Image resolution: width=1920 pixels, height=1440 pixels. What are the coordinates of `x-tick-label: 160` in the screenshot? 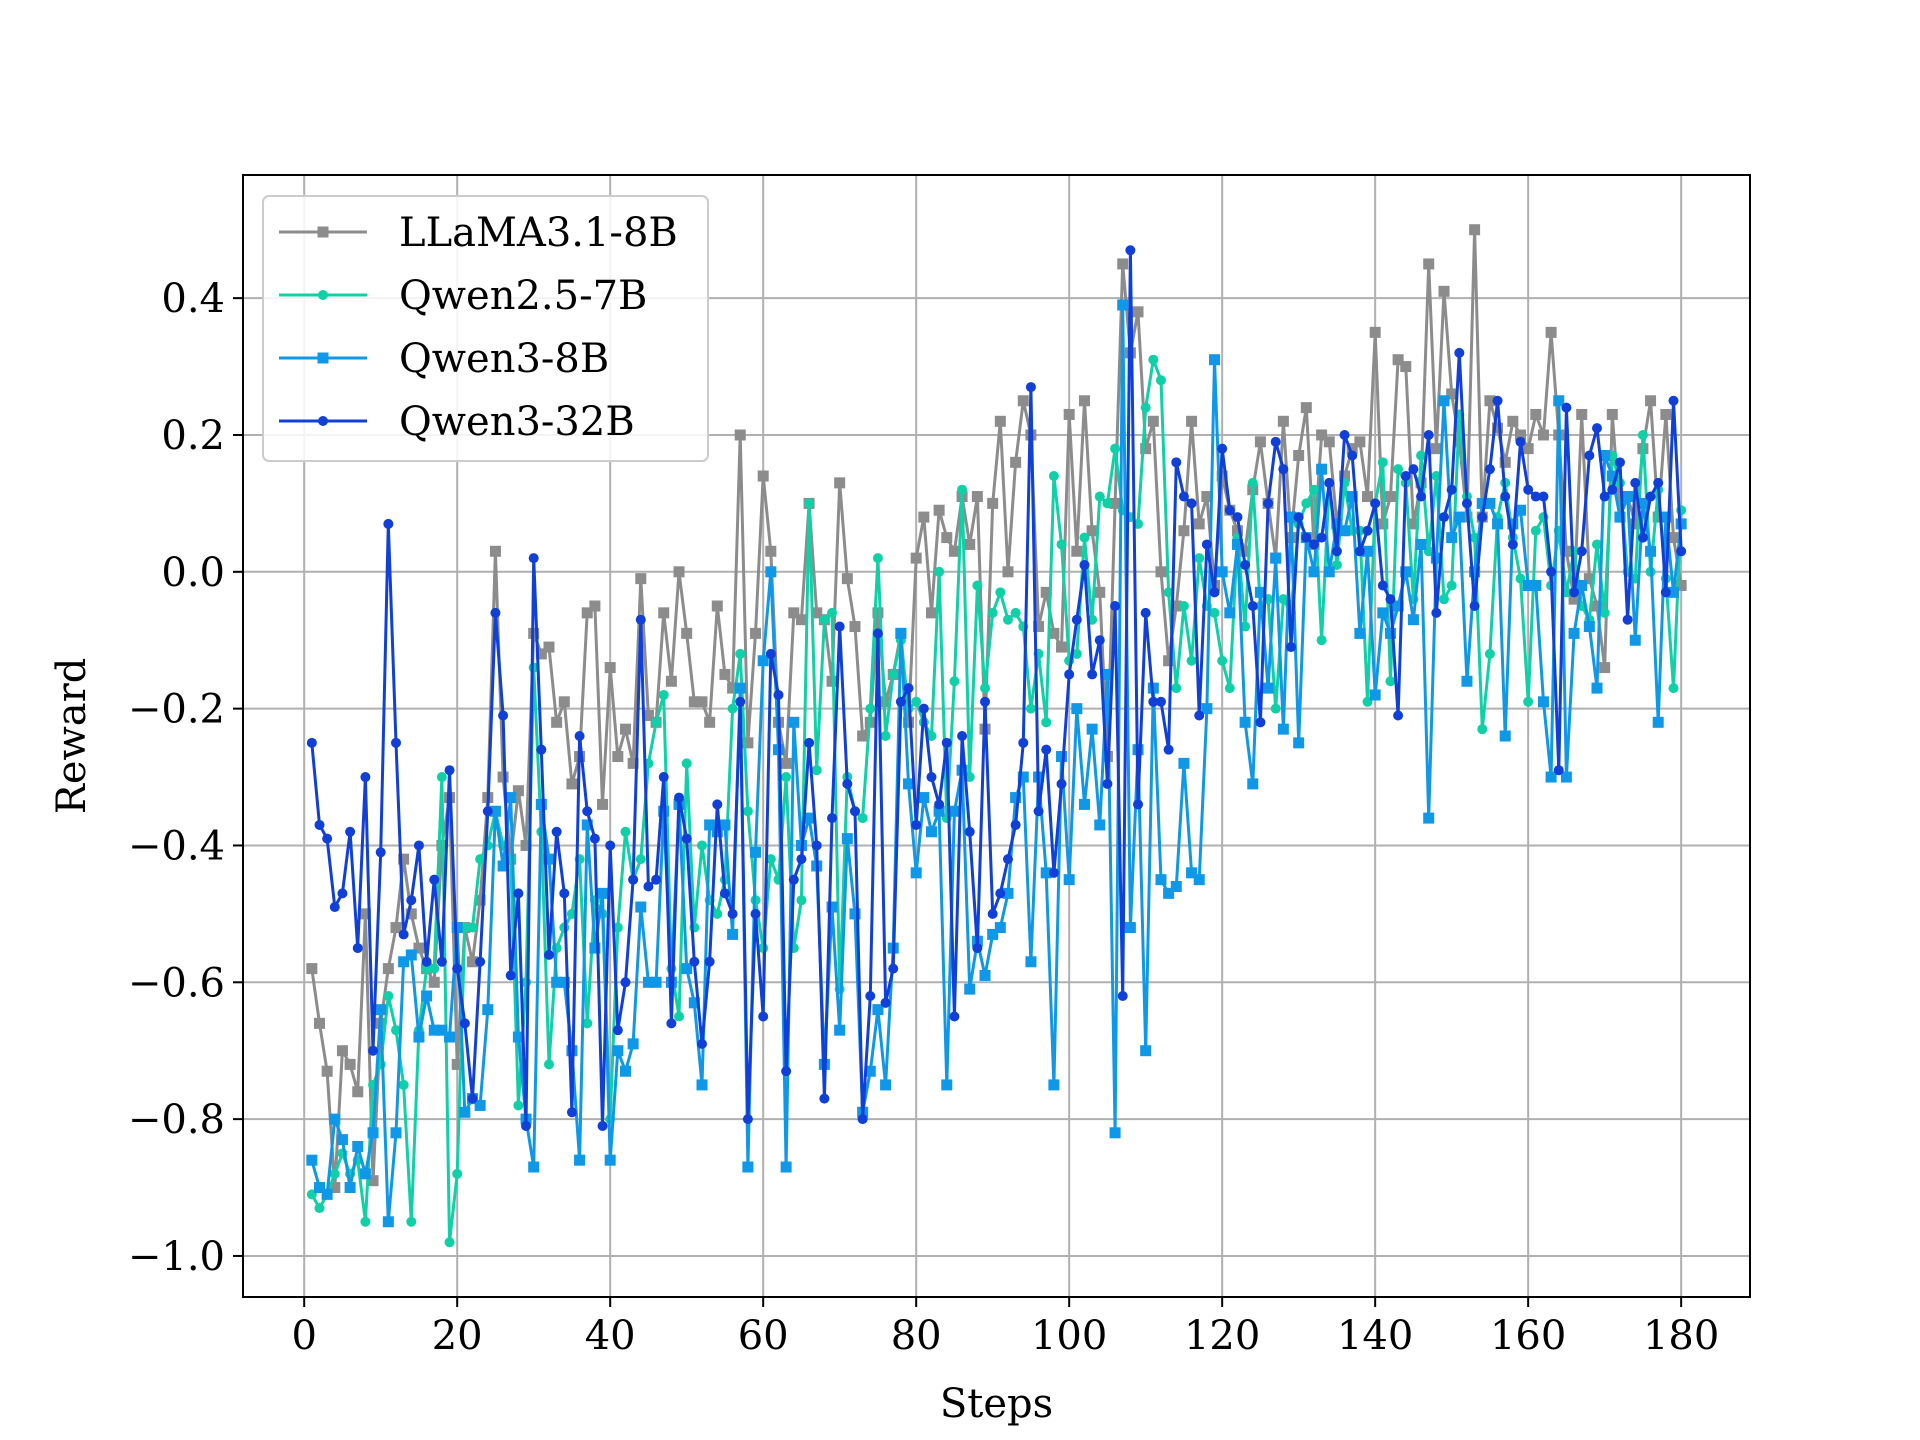 It's located at (1528, 1336).